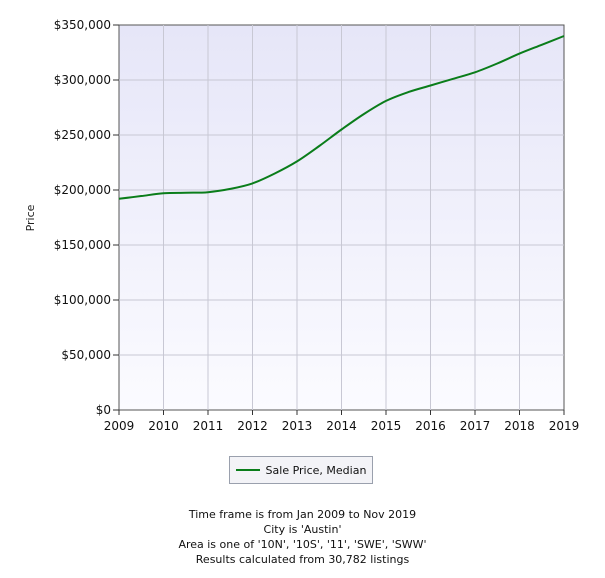 This screenshot has width=605, height=578. I want to click on footer-line-listings: Results calculated from 30,782 listings, so click(302, 559).